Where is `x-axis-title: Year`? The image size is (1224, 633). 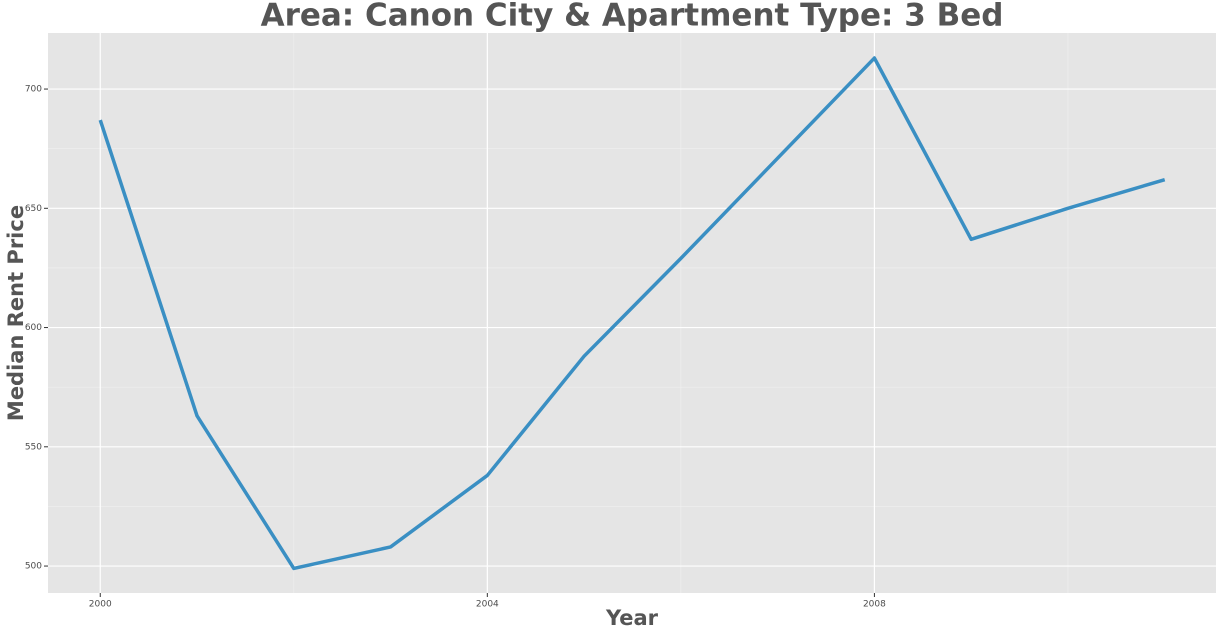
x-axis-title: Year is located at coordinates (632, 618).